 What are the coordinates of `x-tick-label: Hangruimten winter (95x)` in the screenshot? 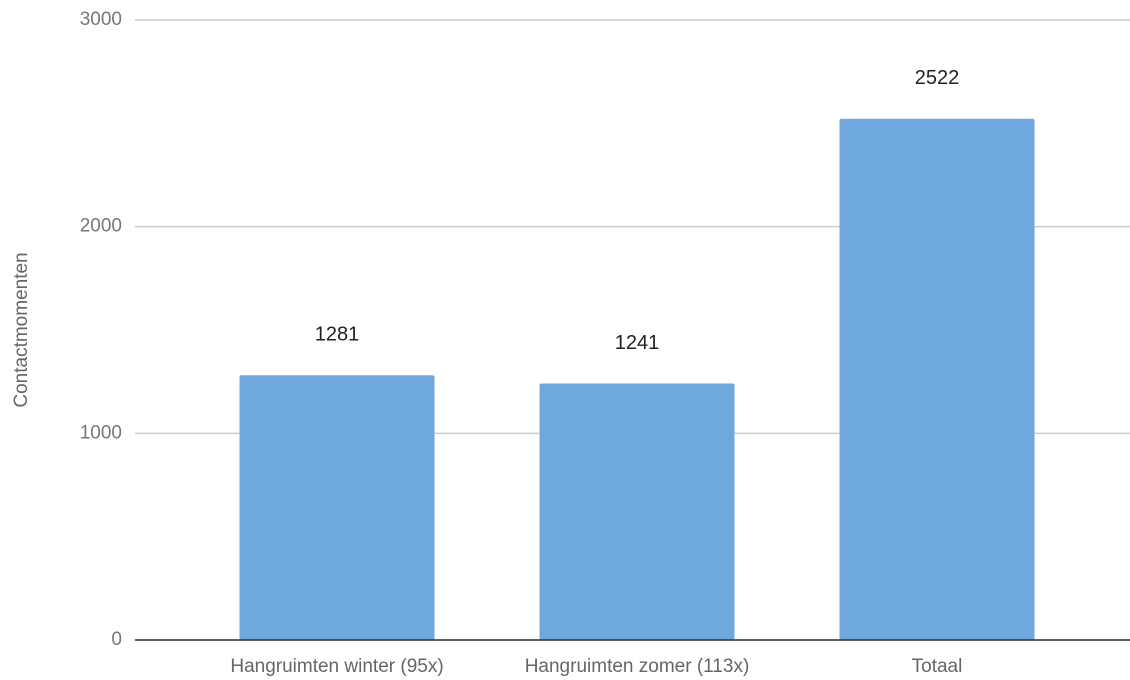 It's located at (336, 666).